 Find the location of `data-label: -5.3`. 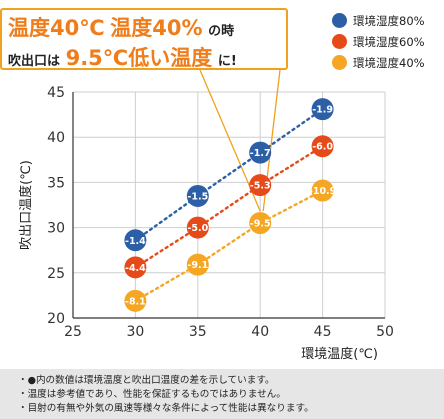

data-label: -5.3 is located at coordinates (260, 186).